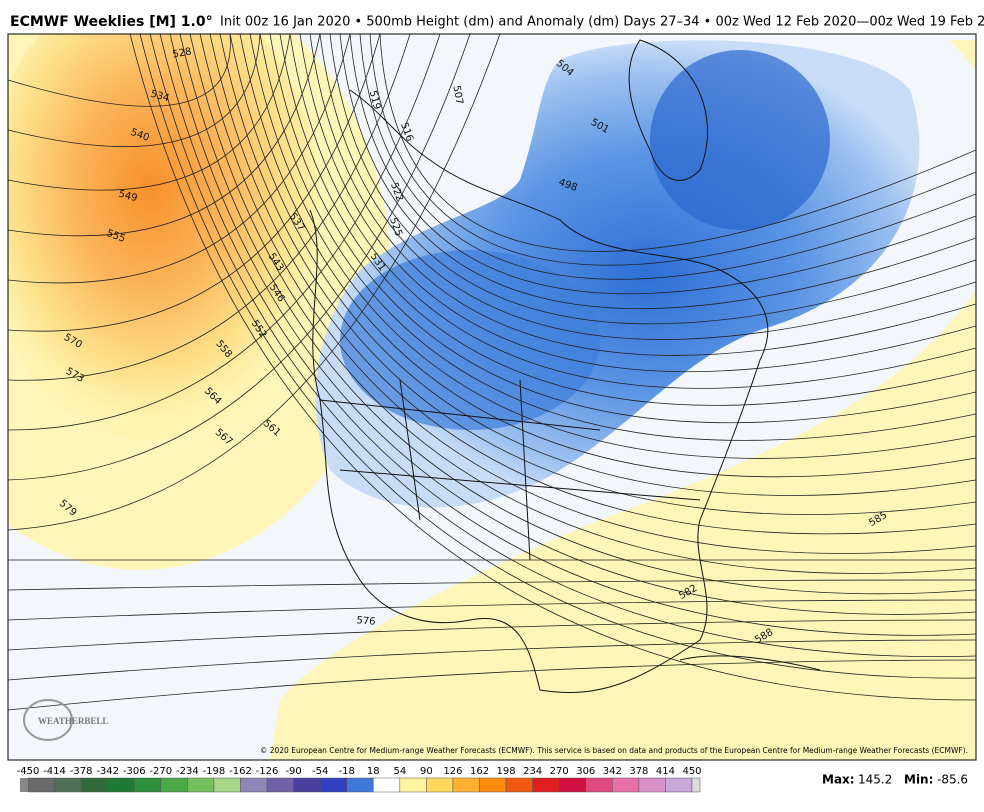 The height and width of the screenshot is (812, 984). Describe the element at coordinates (54, 771) in the screenshot. I see `colorbar-tick-label: -414` at that location.